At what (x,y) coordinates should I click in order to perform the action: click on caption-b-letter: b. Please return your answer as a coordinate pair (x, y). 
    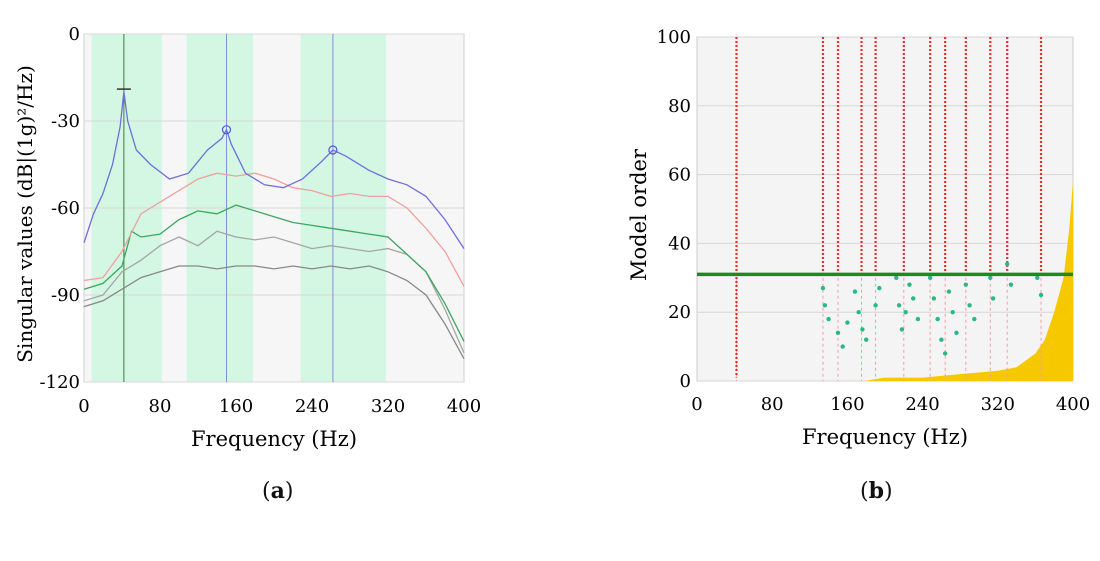
    Looking at the image, I should click on (876, 491).